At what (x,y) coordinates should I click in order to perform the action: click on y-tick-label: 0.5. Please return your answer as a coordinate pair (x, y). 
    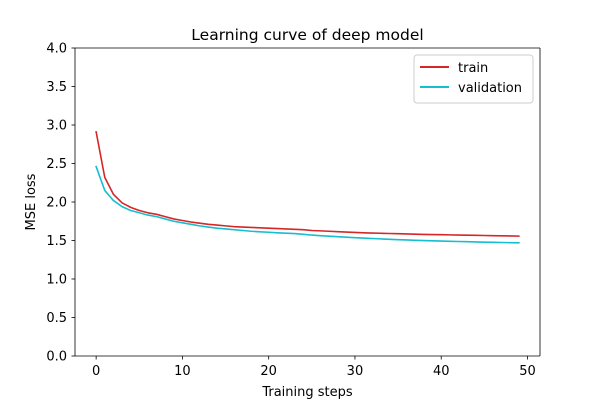
    Looking at the image, I should click on (56, 318).